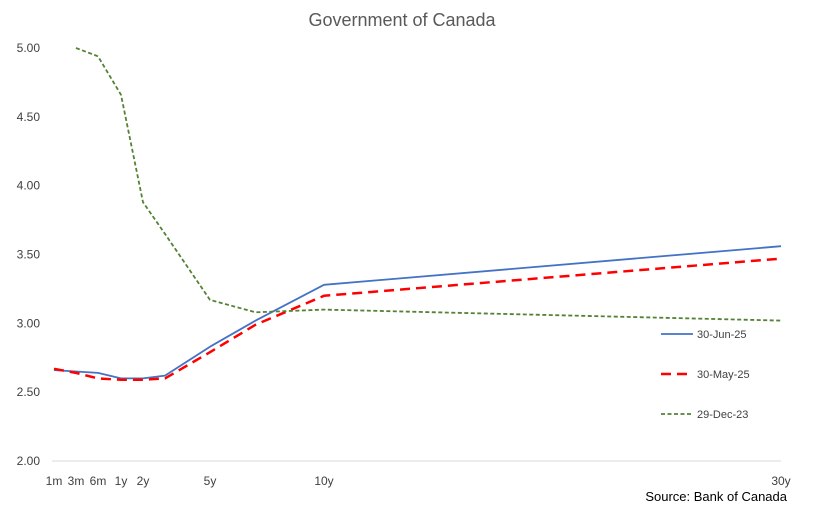  What do you see at coordinates (402, 20) in the screenshot?
I see `chart-title: Government of Canada` at bounding box center [402, 20].